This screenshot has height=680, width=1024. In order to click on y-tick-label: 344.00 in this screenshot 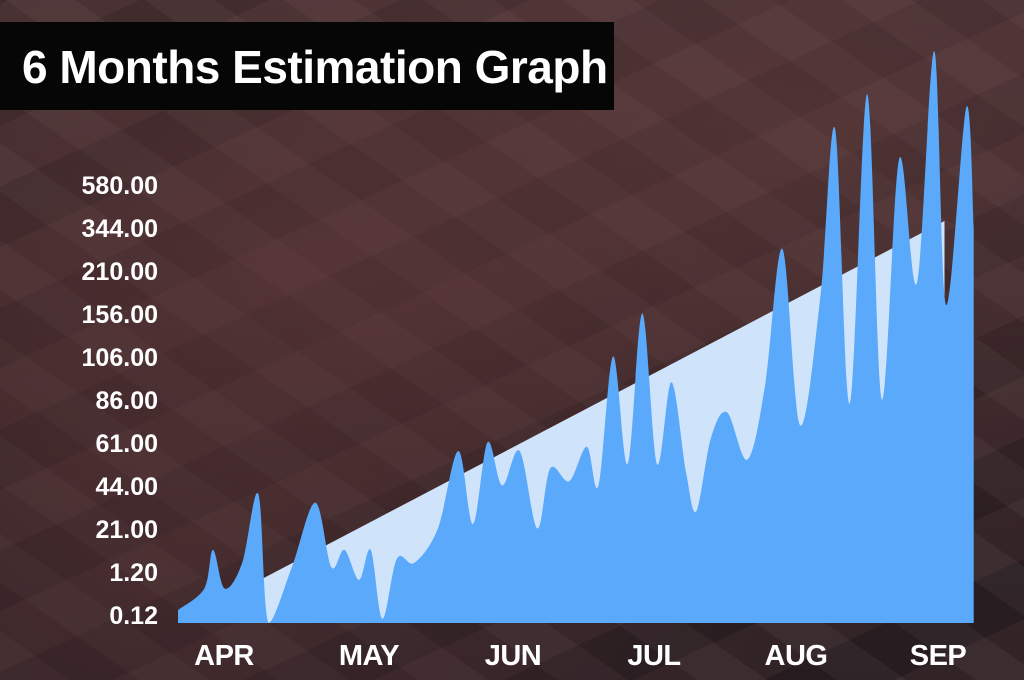, I will do `click(120, 229)`.